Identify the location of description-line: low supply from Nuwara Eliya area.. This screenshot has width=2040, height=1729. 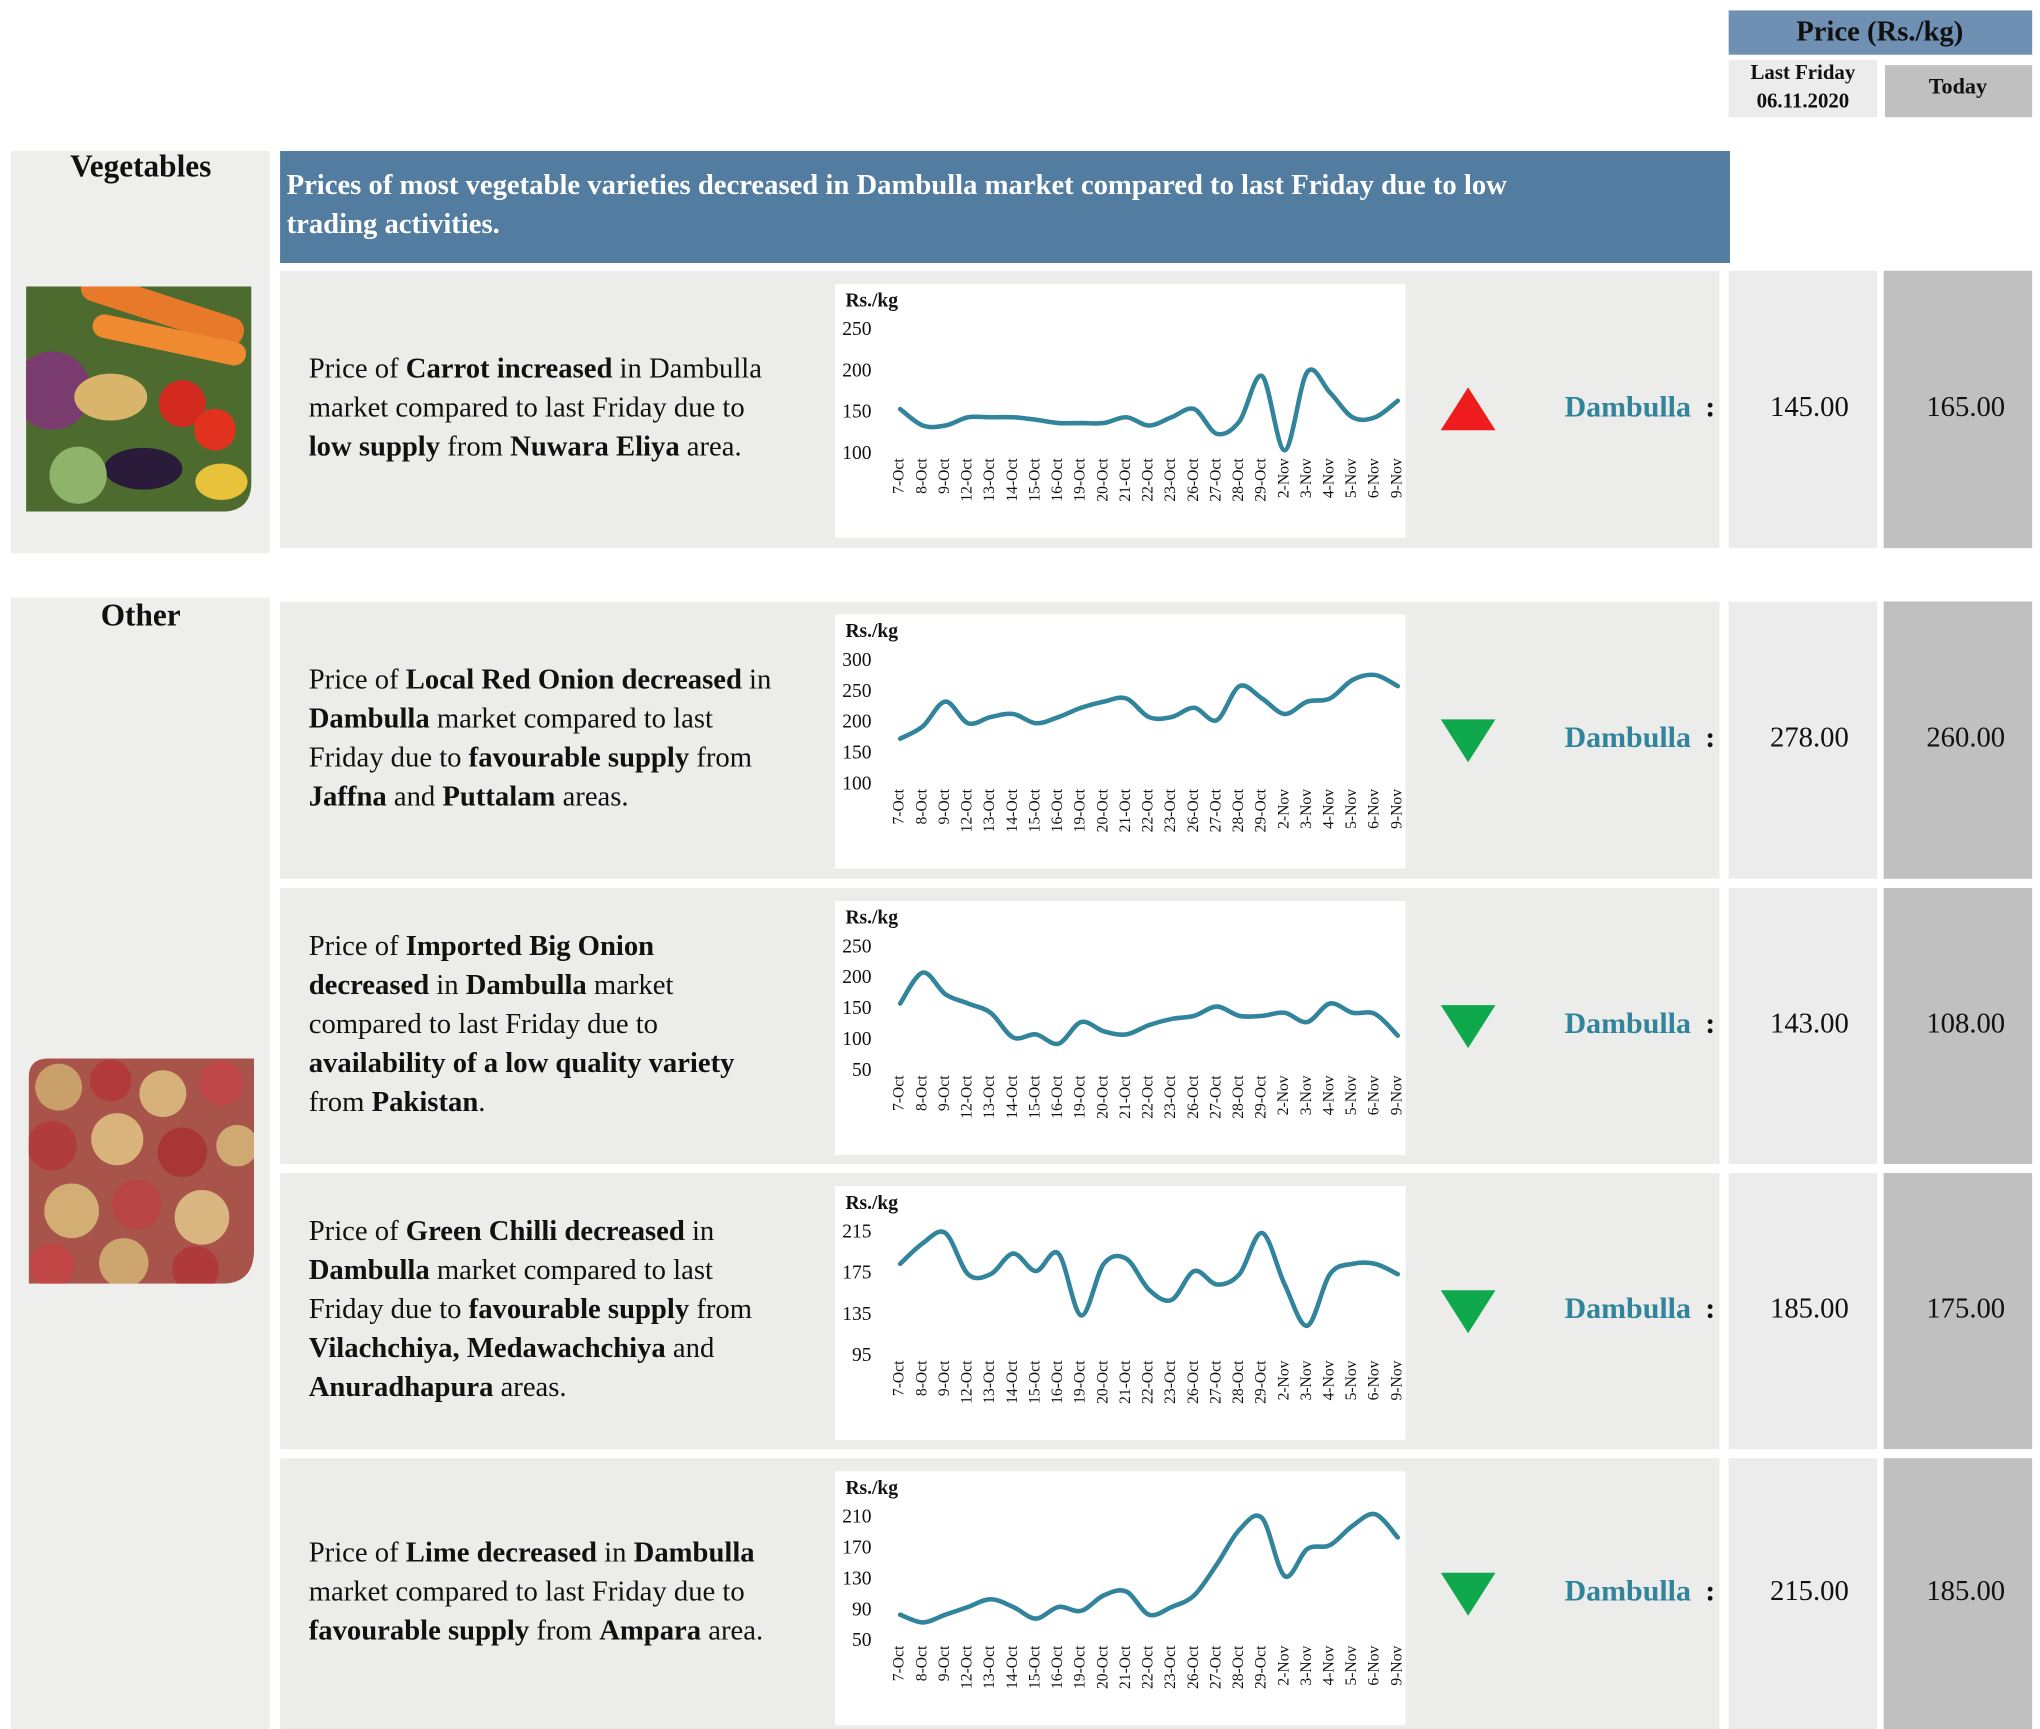
(525, 446).